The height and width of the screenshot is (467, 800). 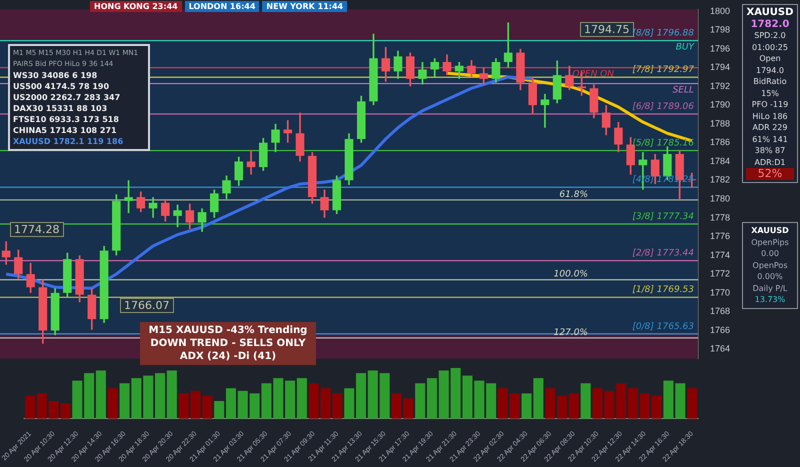 What do you see at coordinates (720, 199) in the screenshot?
I see `y-tick-label: 1780` at bounding box center [720, 199].